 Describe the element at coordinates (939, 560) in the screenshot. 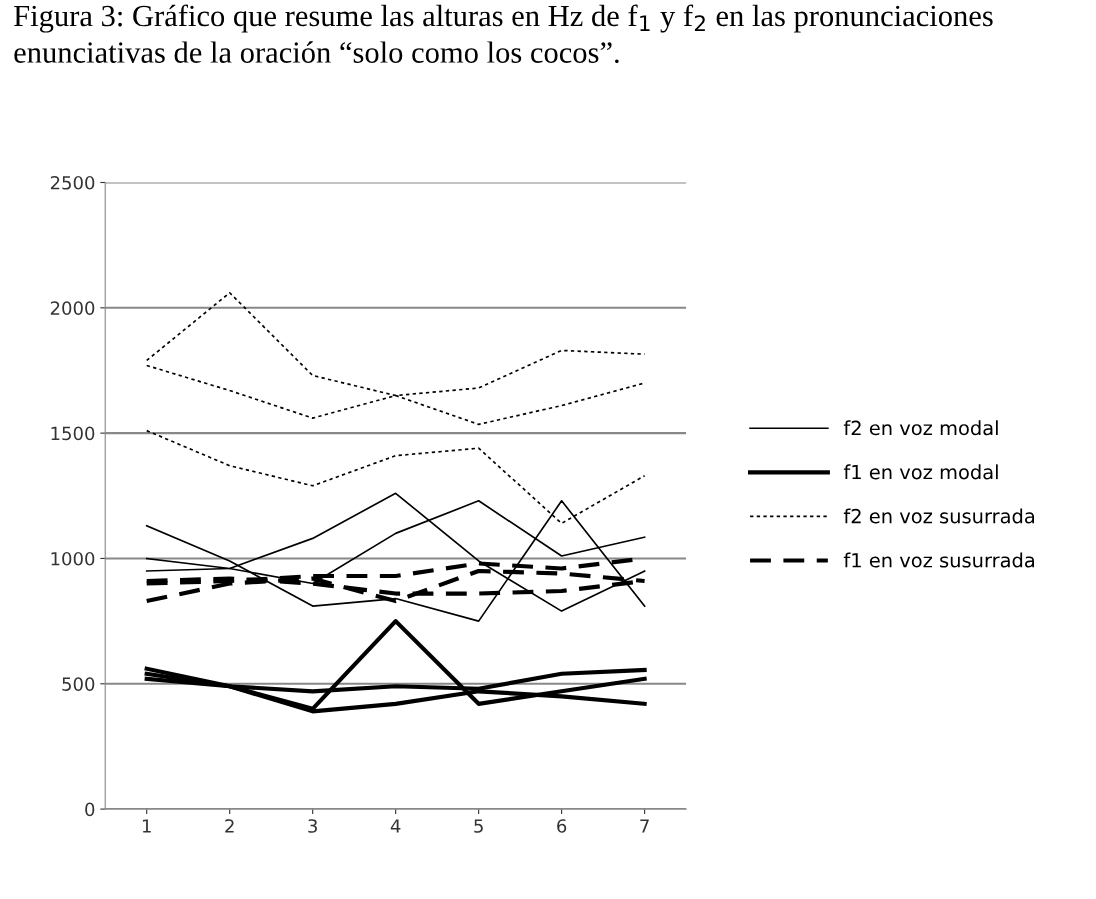

I see `legend-label: f1 en voz susurrada` at that location.